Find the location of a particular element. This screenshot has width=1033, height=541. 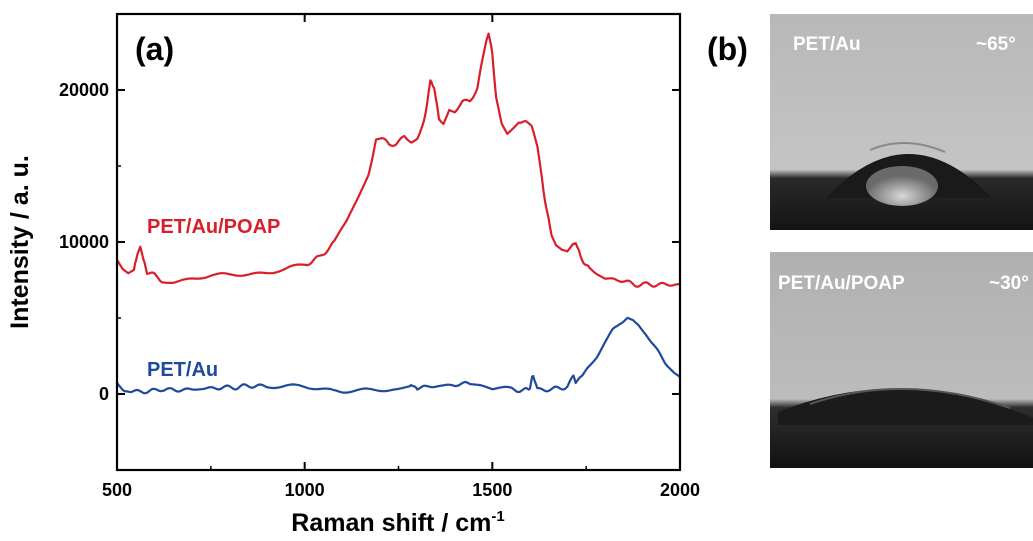

x-tick-label: 500 is located at coordinates (117, 490).